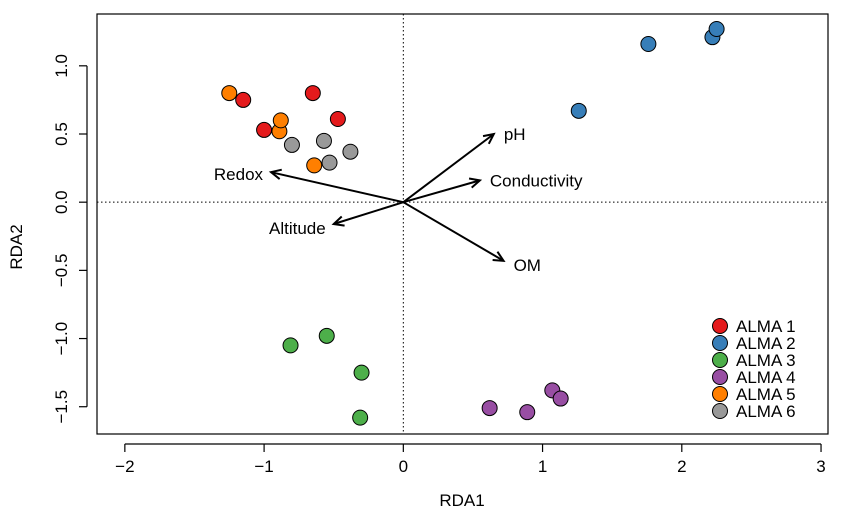 The width and height of the screenshot is (845, 519). What do you see at coordinates (820, 466) in the screenshot?
I see `x-tick-label: 3` at bounding box center [820, 466].